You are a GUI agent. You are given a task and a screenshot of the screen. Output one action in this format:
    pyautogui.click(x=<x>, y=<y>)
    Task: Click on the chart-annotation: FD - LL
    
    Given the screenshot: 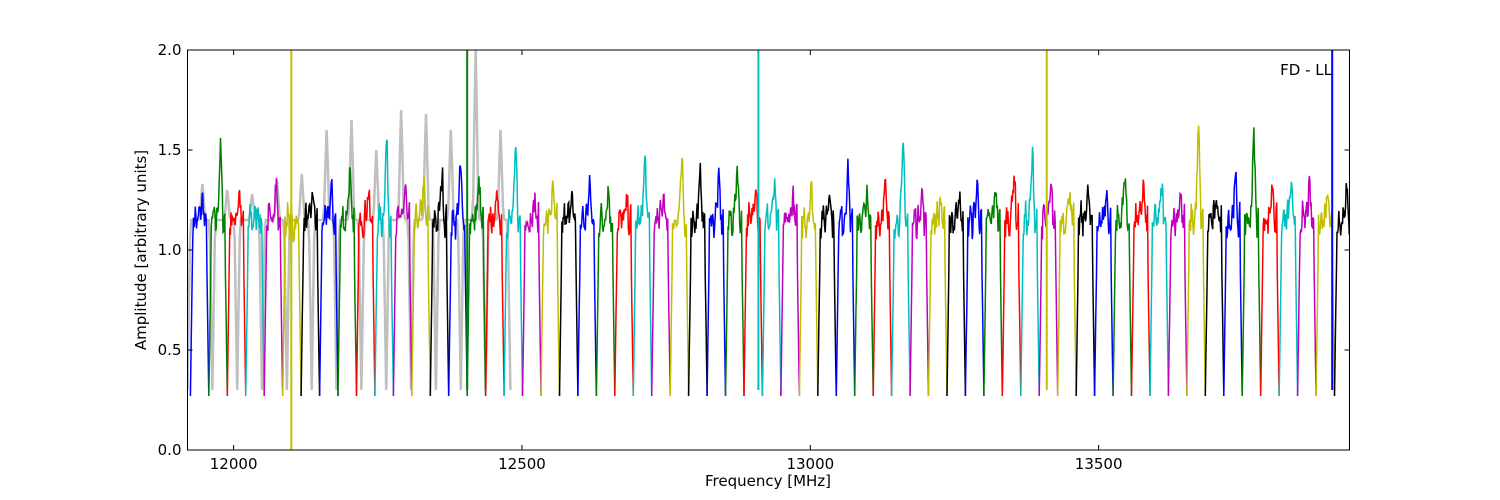 What is the action you would take?
    pyautogui.click(x=1306, y=70)
    